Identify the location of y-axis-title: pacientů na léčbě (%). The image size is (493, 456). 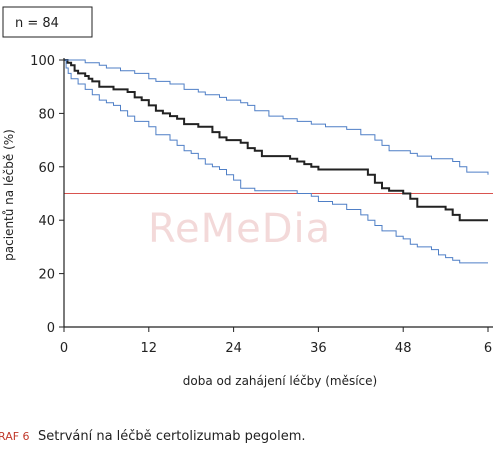
(9, 195).